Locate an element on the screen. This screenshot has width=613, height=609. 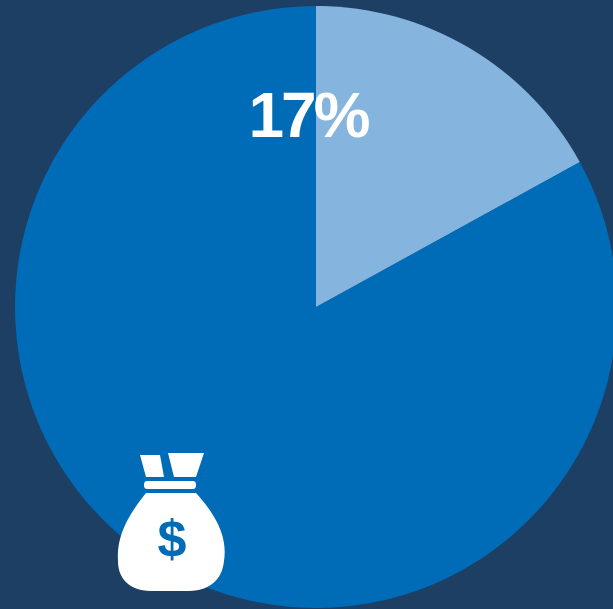
labels: 17% is located at coordinates (310, 115).